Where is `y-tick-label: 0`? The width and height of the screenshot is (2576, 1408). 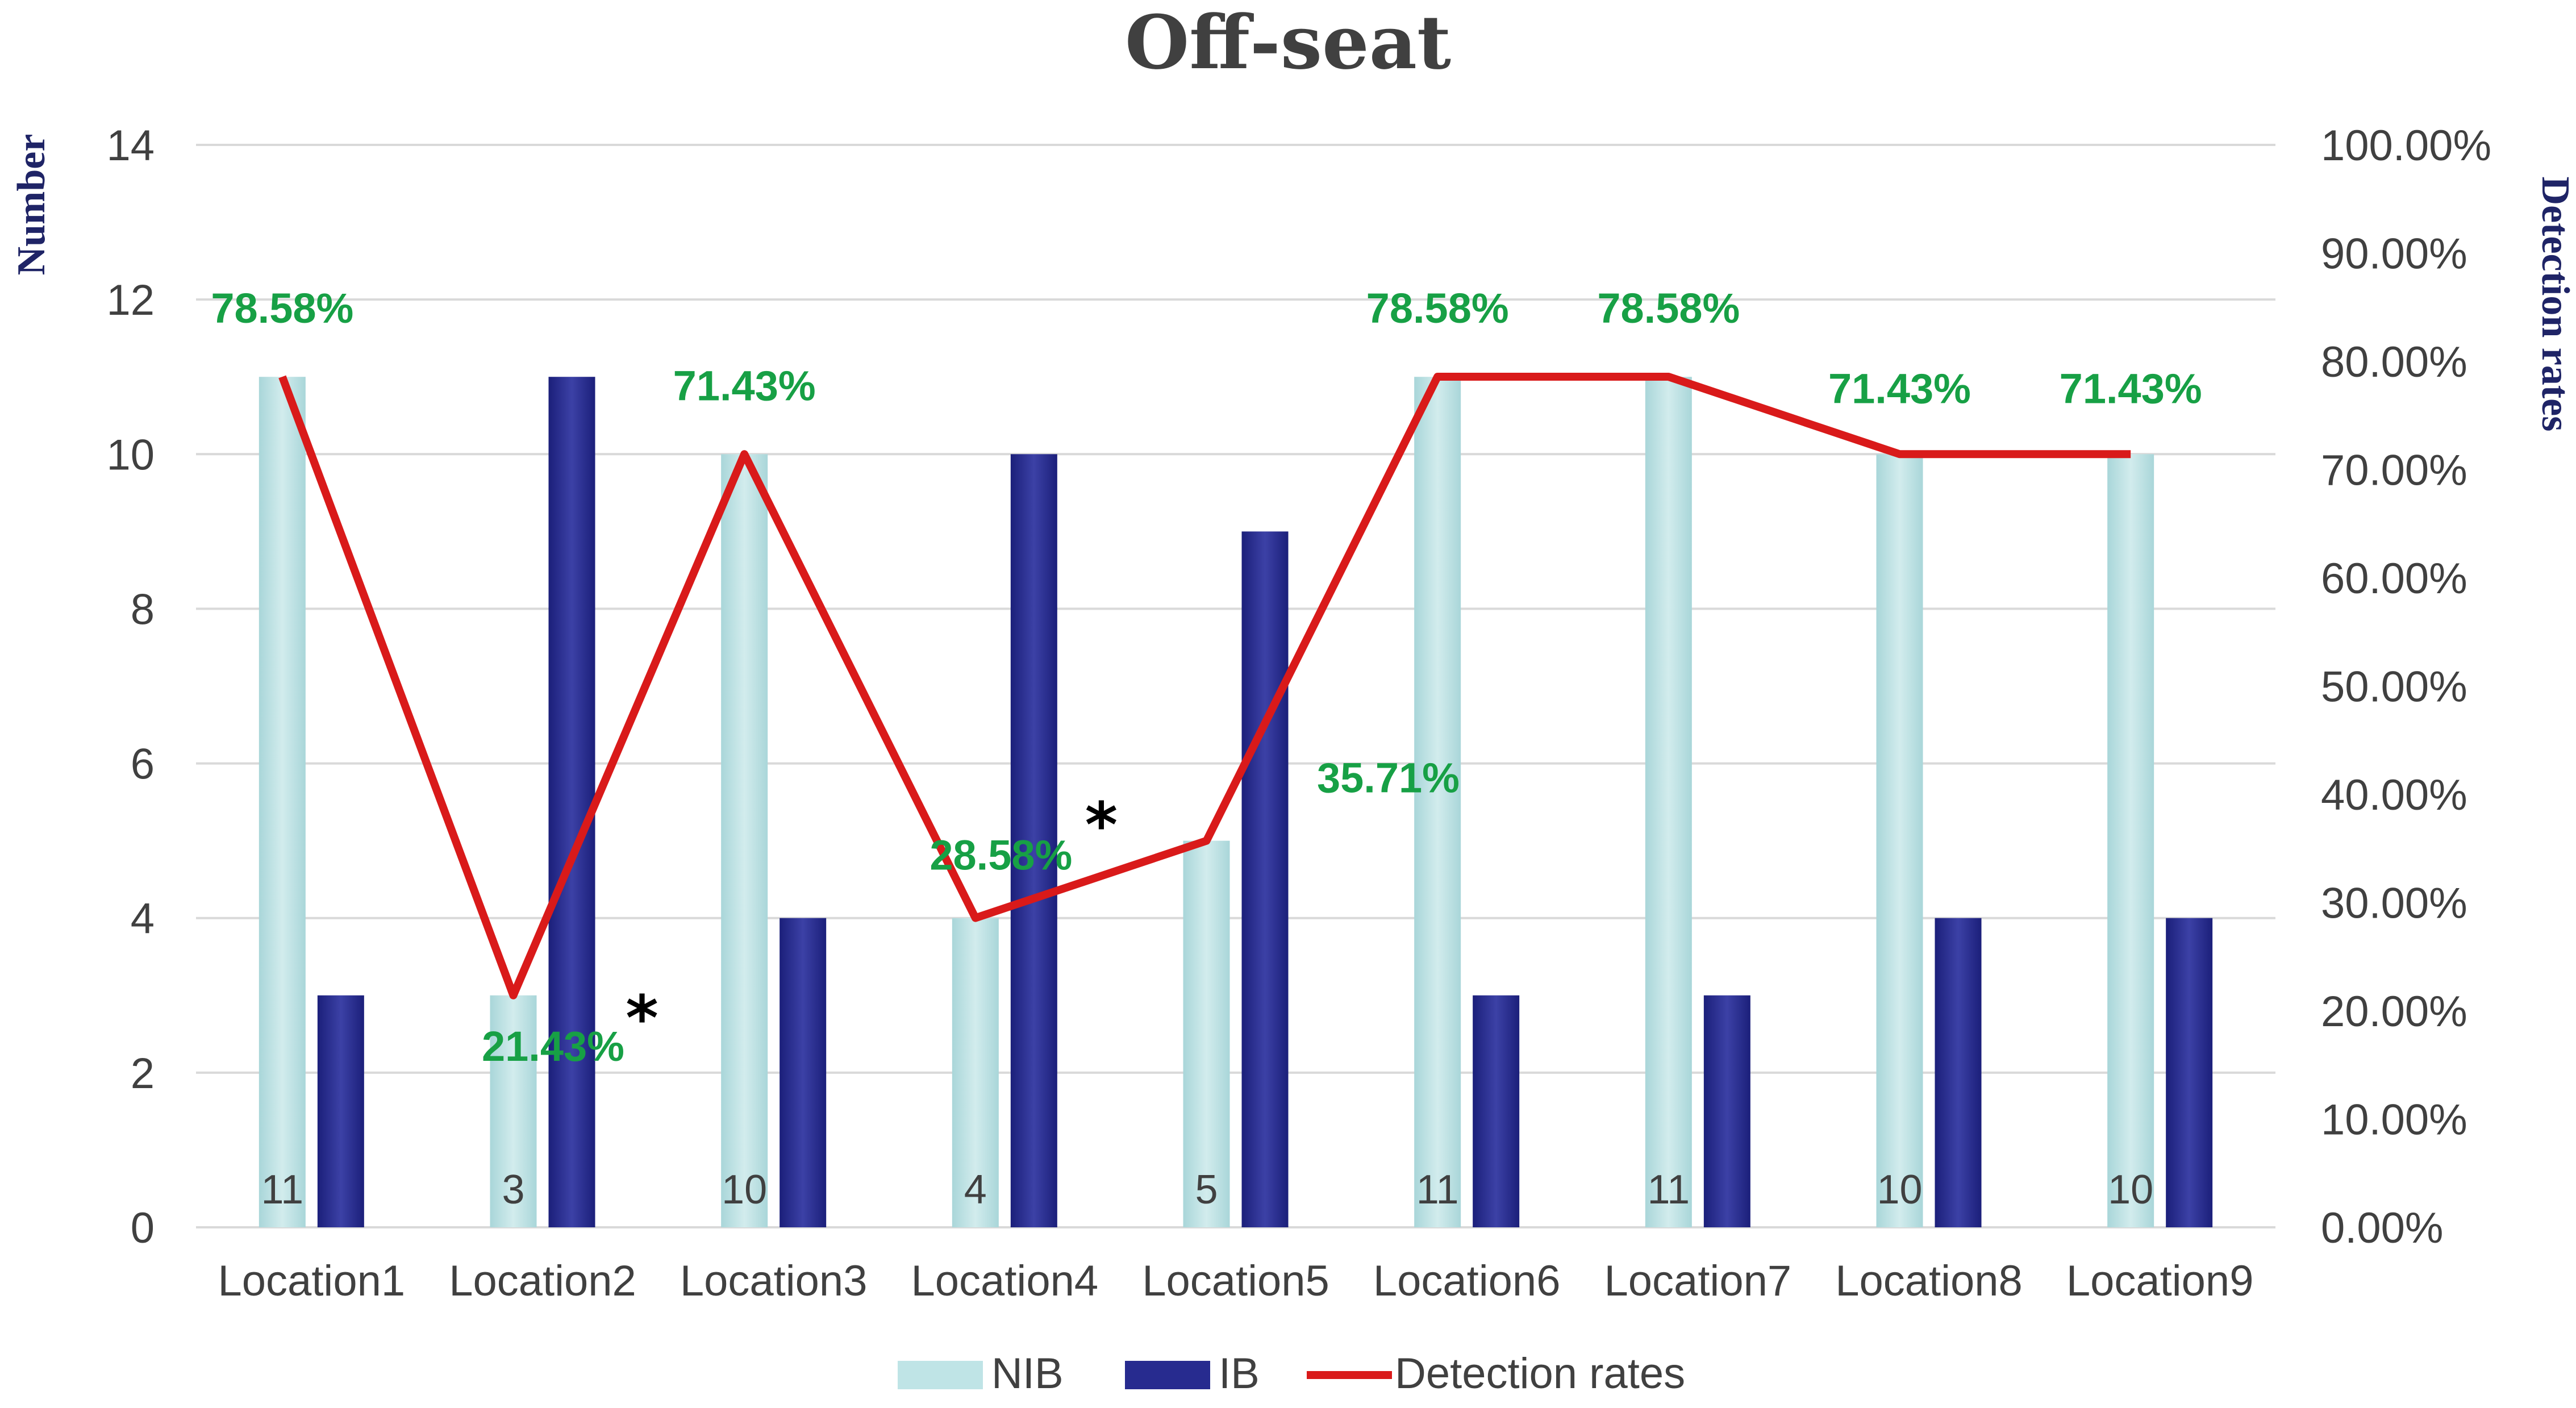 y-tick-label: 0 is located at coordinates (143, 1228).